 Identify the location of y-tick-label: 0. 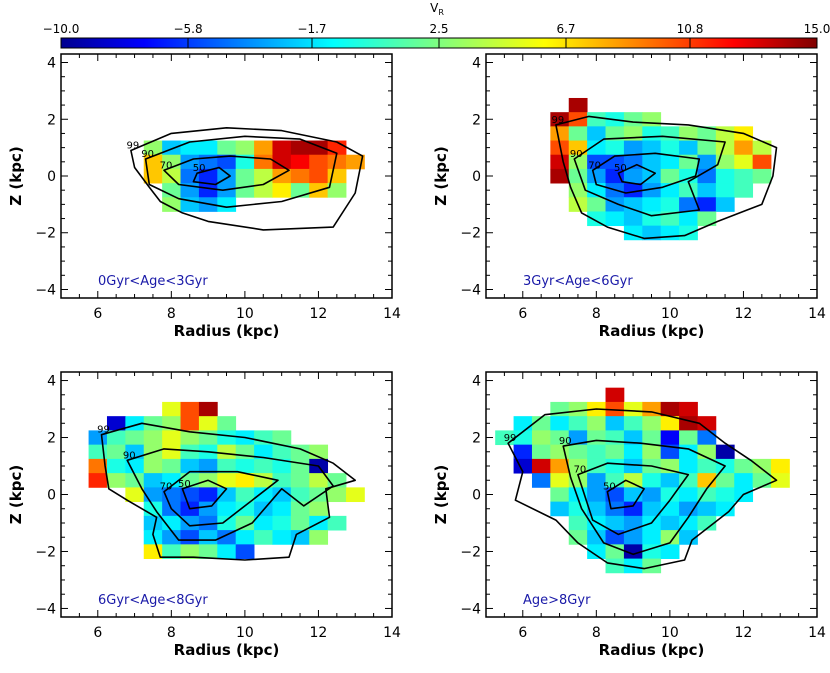
(51, 177).